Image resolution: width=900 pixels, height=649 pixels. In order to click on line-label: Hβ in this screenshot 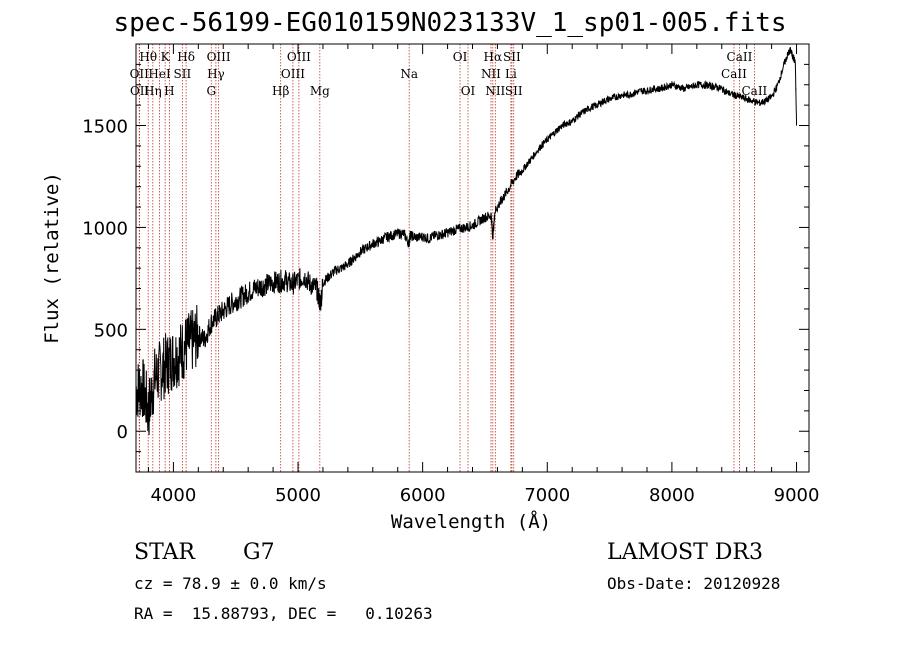, I will do `click(280, 91)`.